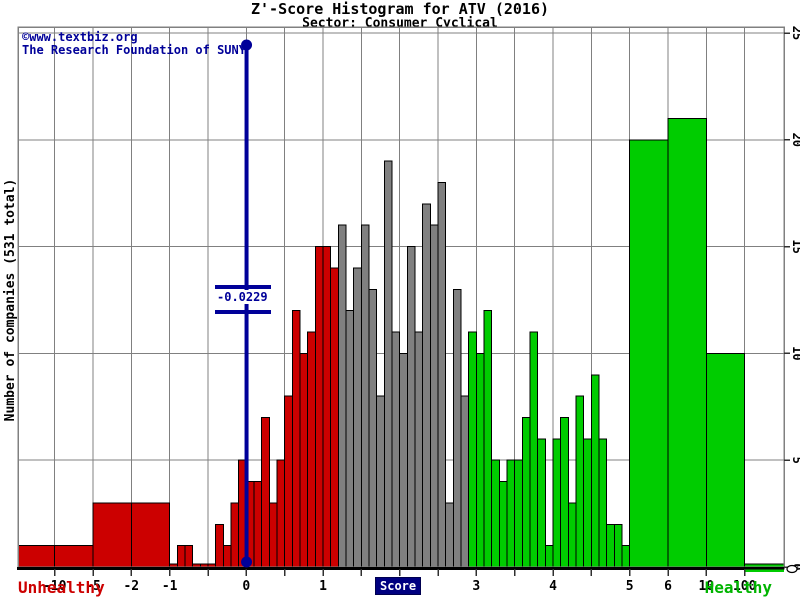  What do you see at coordinates (795, 353) in the screenshot?
I see `y-tick-label: 10` at bounding box center [795, 353].